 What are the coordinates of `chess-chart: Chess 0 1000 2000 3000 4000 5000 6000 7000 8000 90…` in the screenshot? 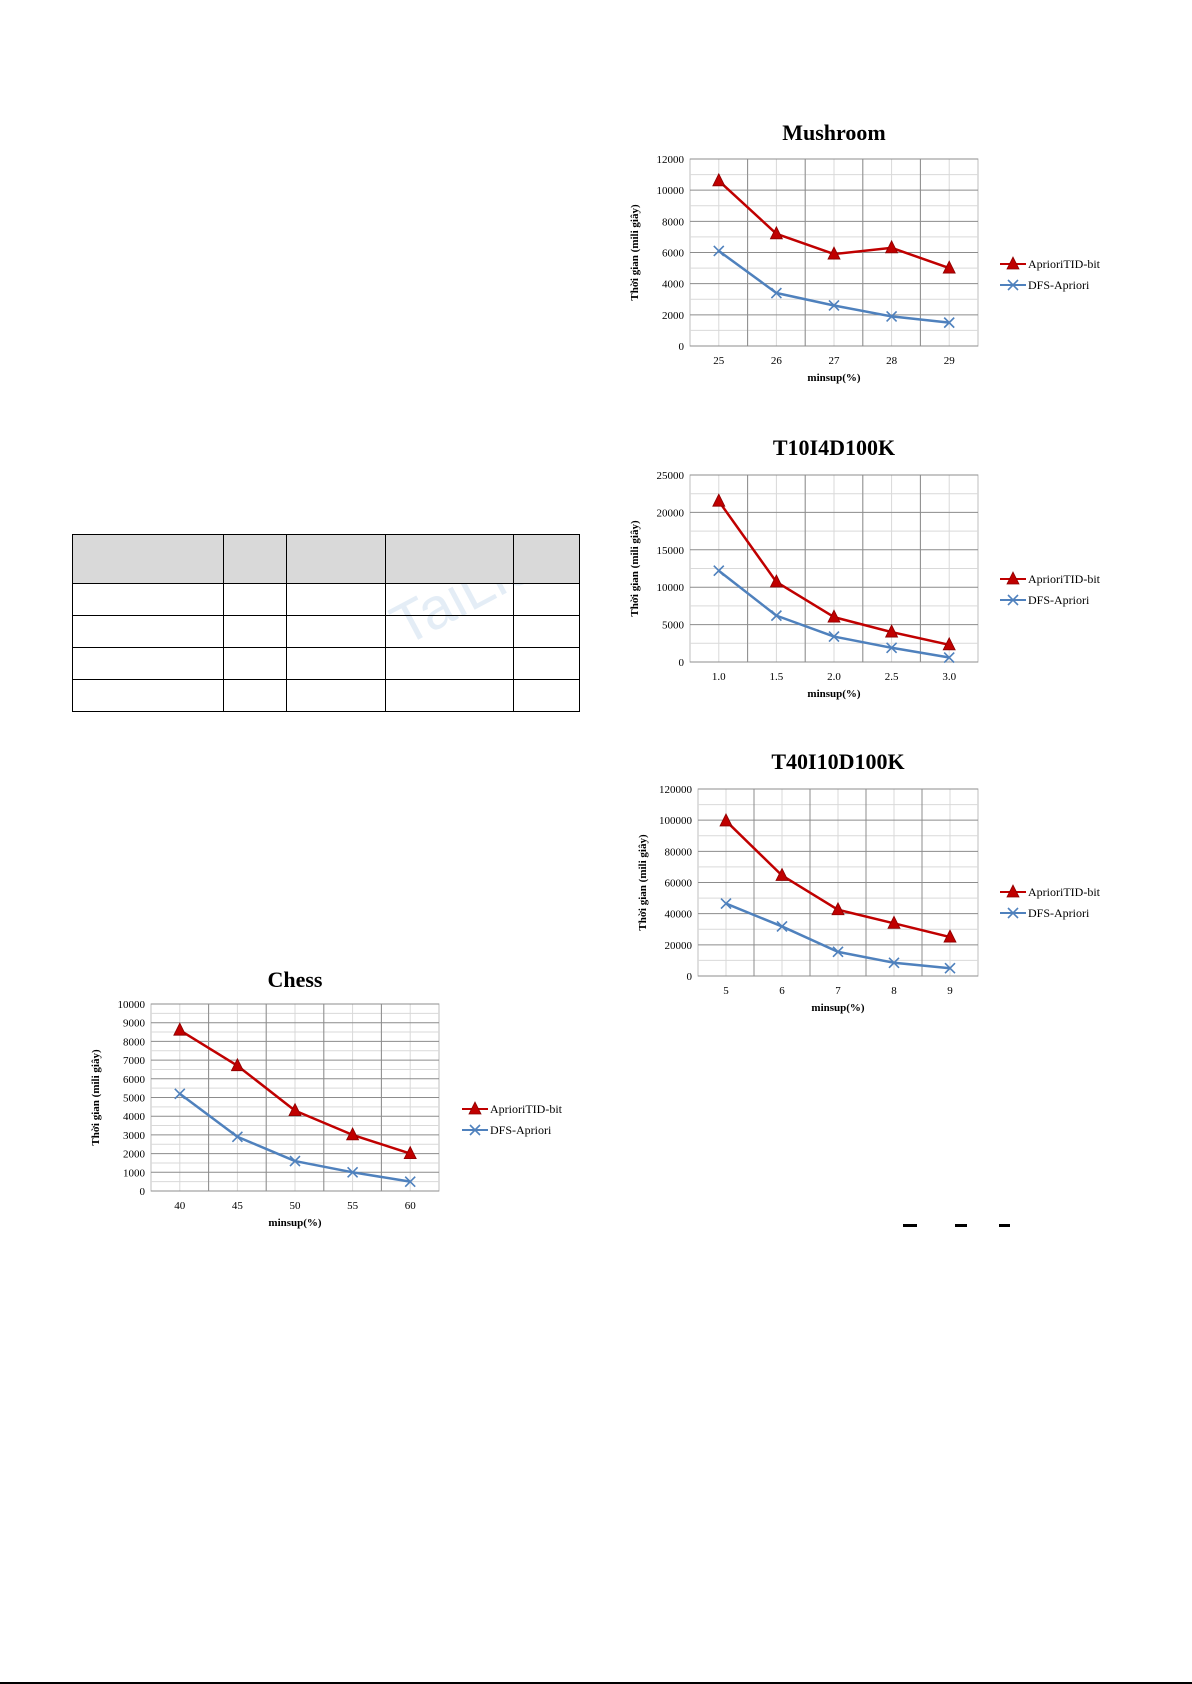 It's located at (350, 1105).